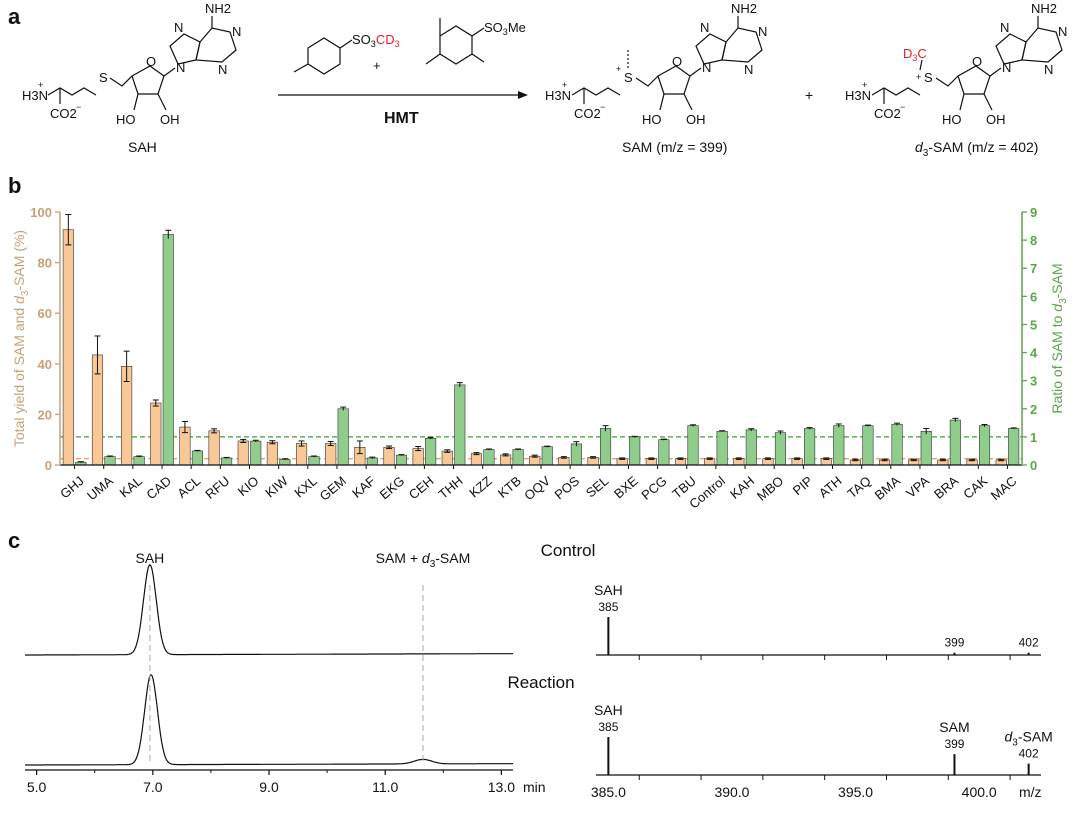 Image resolution: width=1080 pixels, height=813 pixels. Describe the element at coordinates (618, 69) in the screenshot. I see `sam-sulfonium-charge: +` at that location.